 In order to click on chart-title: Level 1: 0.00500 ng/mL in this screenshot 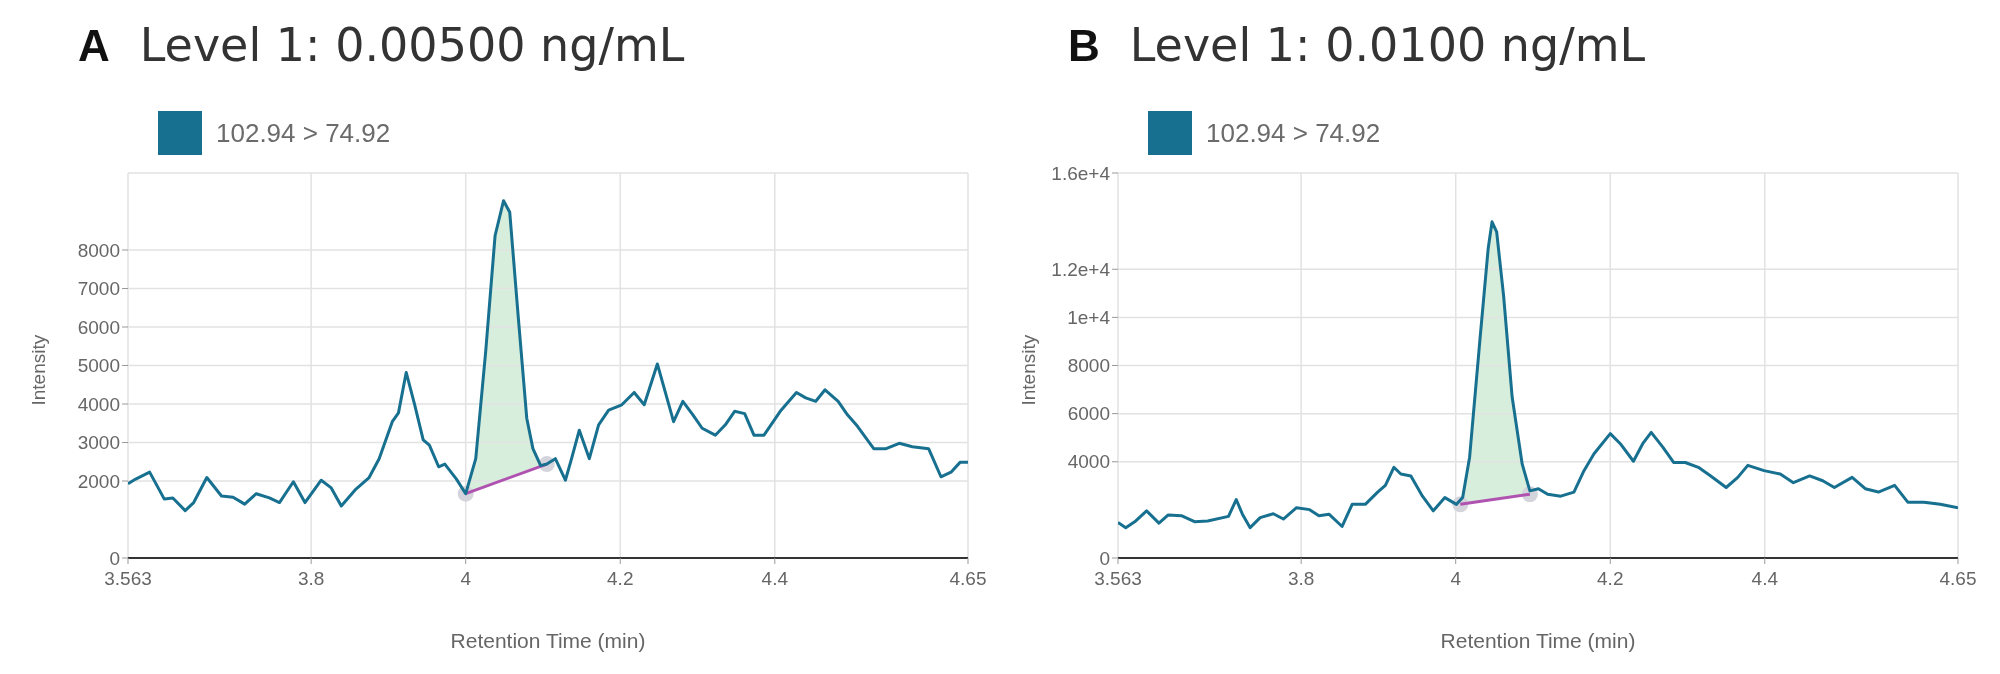, I will do `click(412, 45)`.